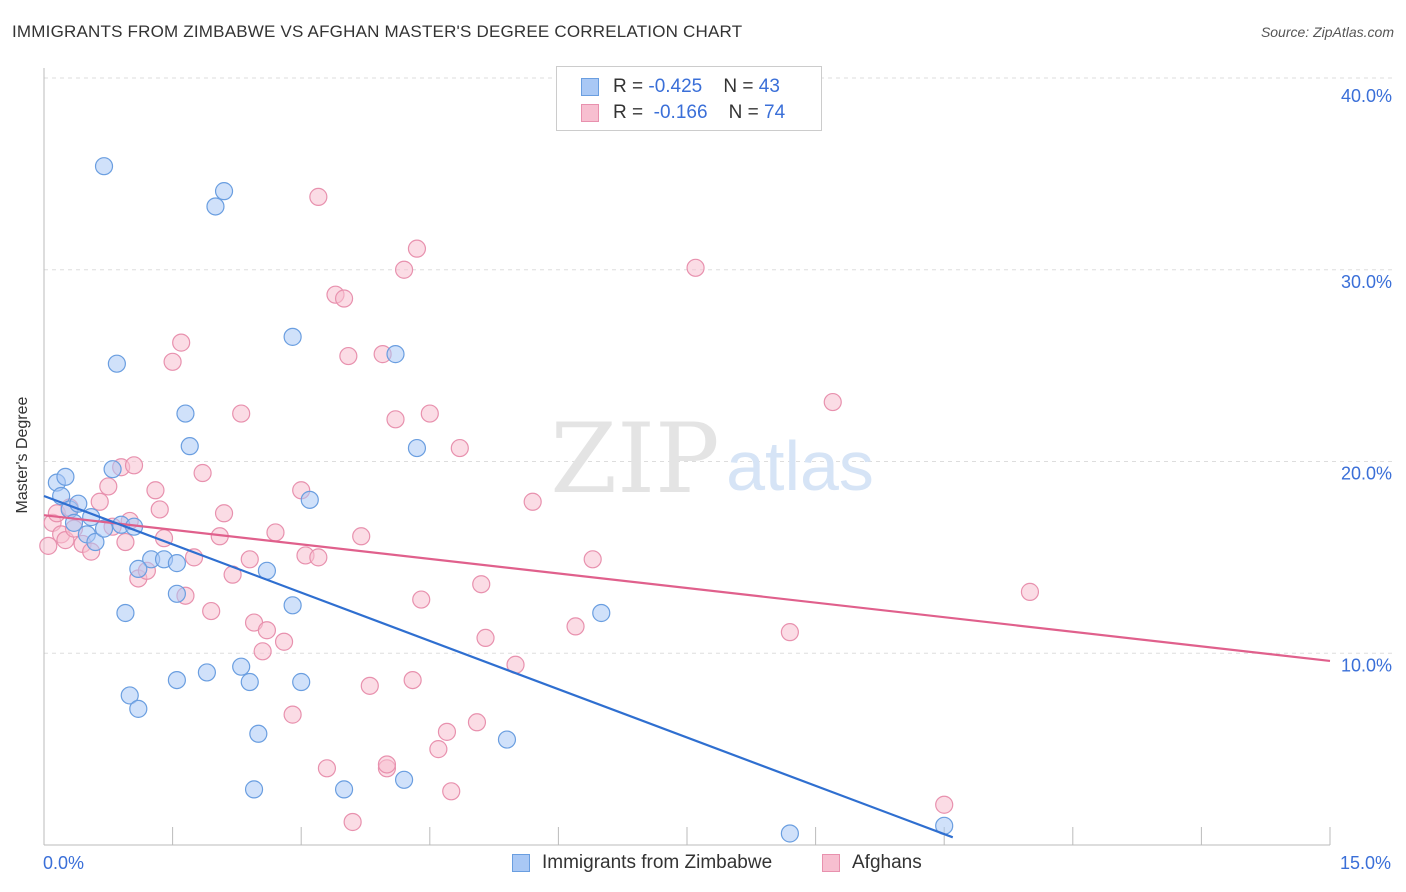 The width and height of the screenshot is (1406, 892). Describe the element at coordinates (769, 86) in the screenshot. I see `n-value: 43` at that location.